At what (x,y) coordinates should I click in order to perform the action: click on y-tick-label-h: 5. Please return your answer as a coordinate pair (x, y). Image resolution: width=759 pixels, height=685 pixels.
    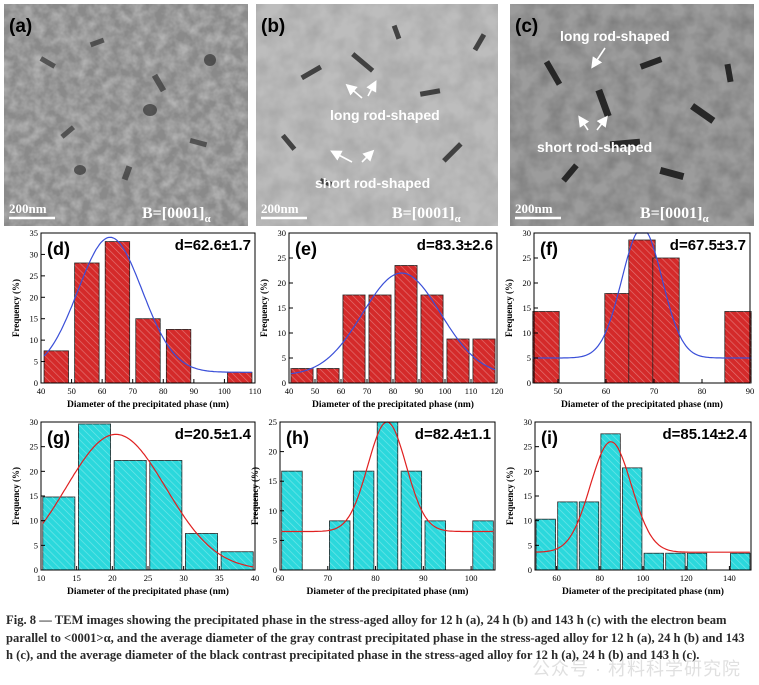
    Looking at the image, I should click on (275, 540).